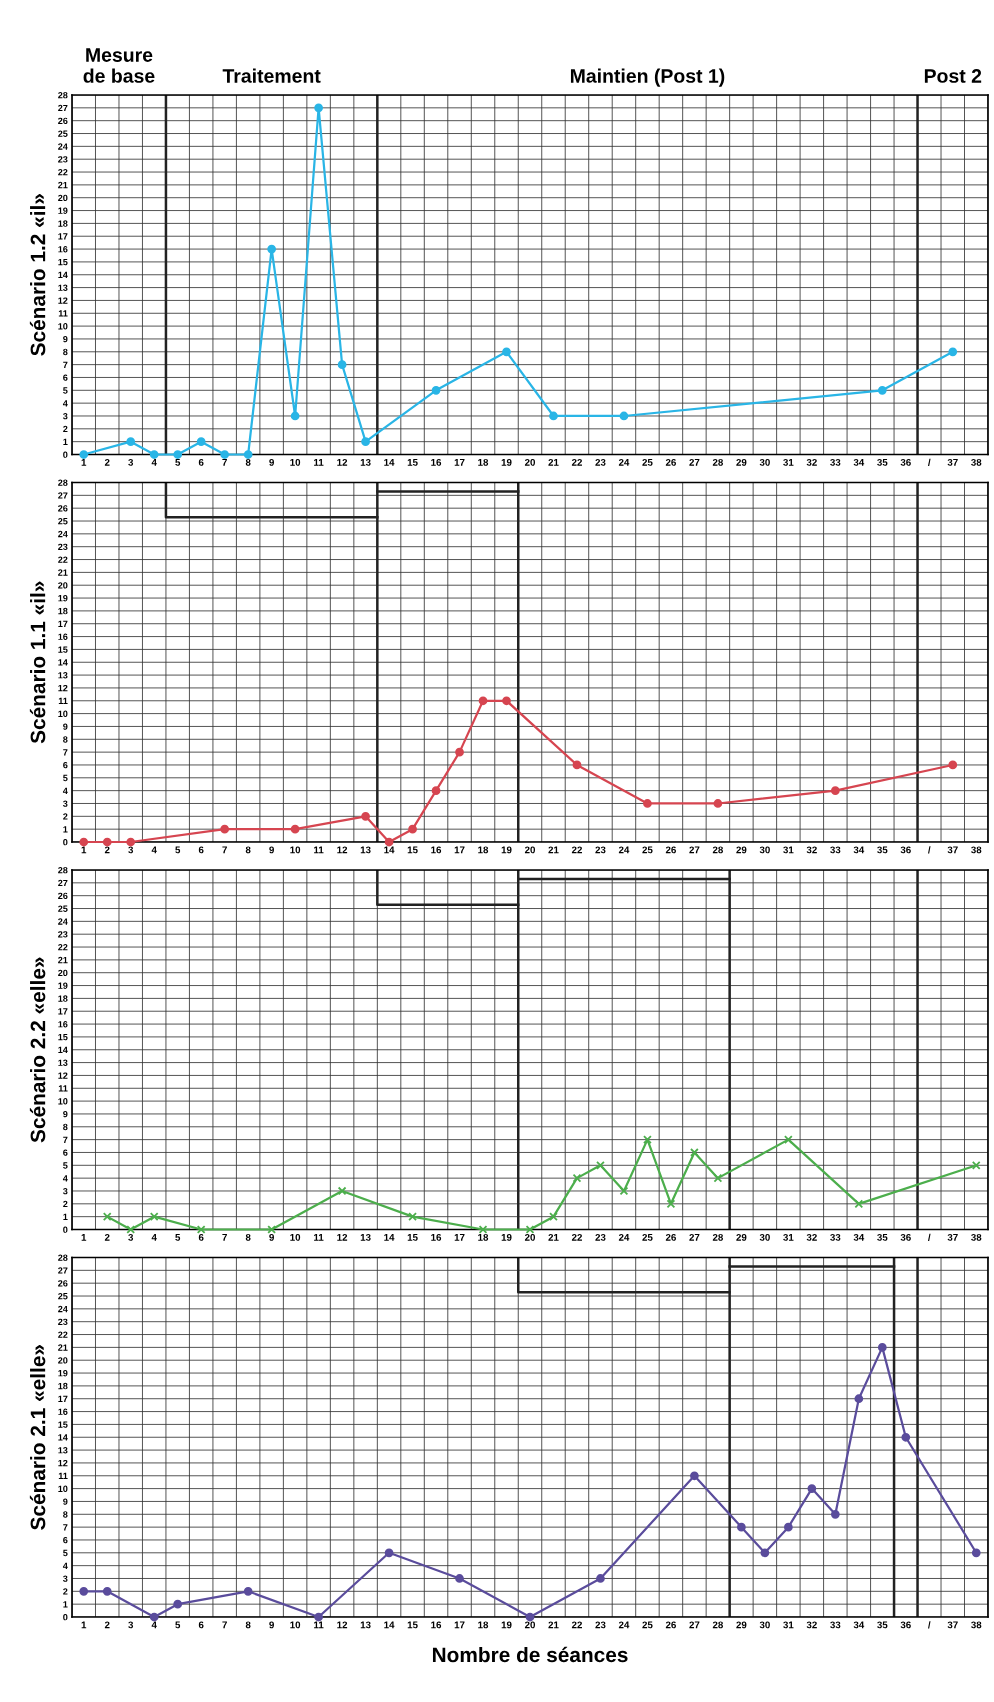  Describe the element at coordinates (37, 1437) in the screenshot. I see `y-axis-title: Scénario 2.1 «elle»` at that location.